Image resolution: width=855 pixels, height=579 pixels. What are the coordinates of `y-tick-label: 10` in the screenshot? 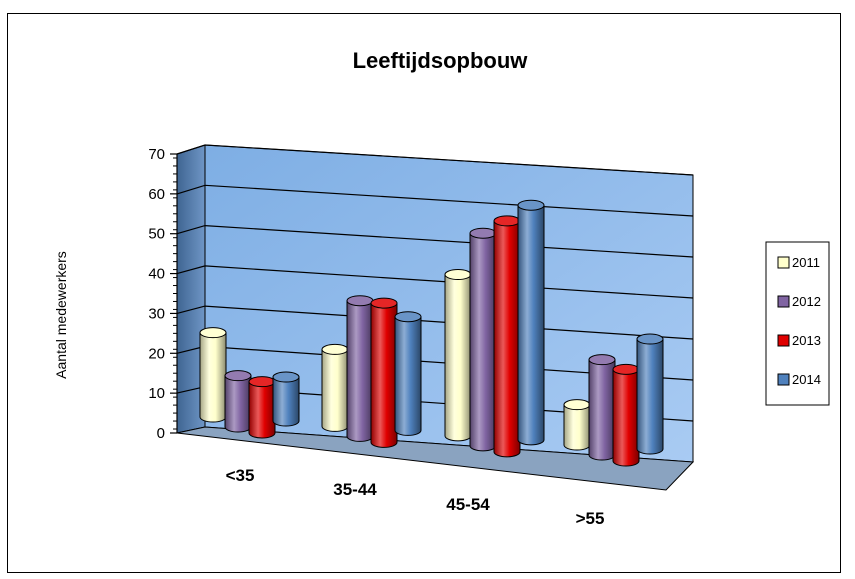 It's located at (156, 393).